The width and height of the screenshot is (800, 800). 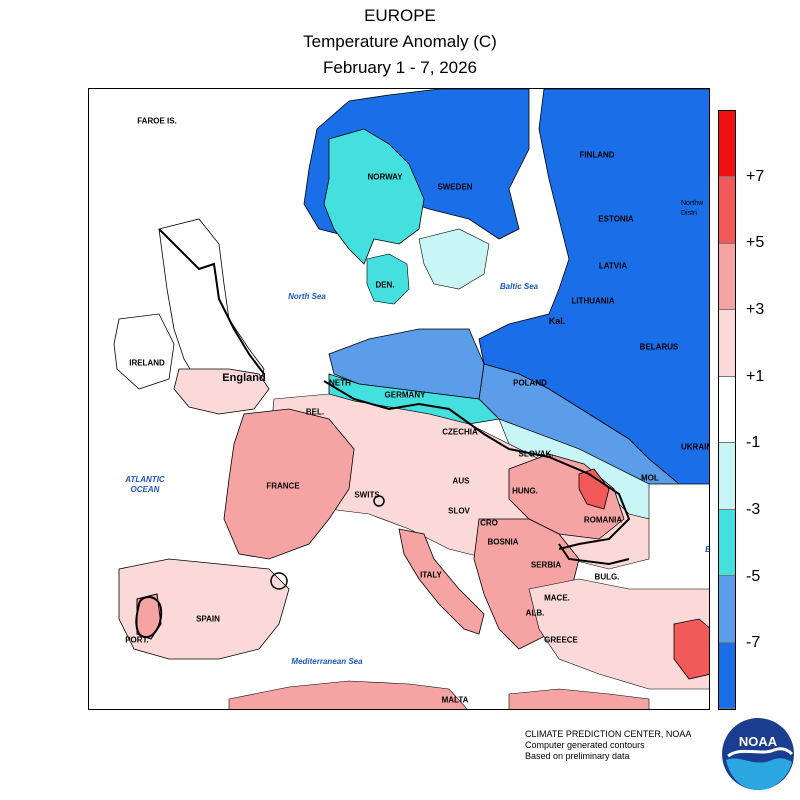 What do you see at coordinates (315, 412) in the screenshot?
I see `label-belgium: BEL.` at bounding box center [315, 412].